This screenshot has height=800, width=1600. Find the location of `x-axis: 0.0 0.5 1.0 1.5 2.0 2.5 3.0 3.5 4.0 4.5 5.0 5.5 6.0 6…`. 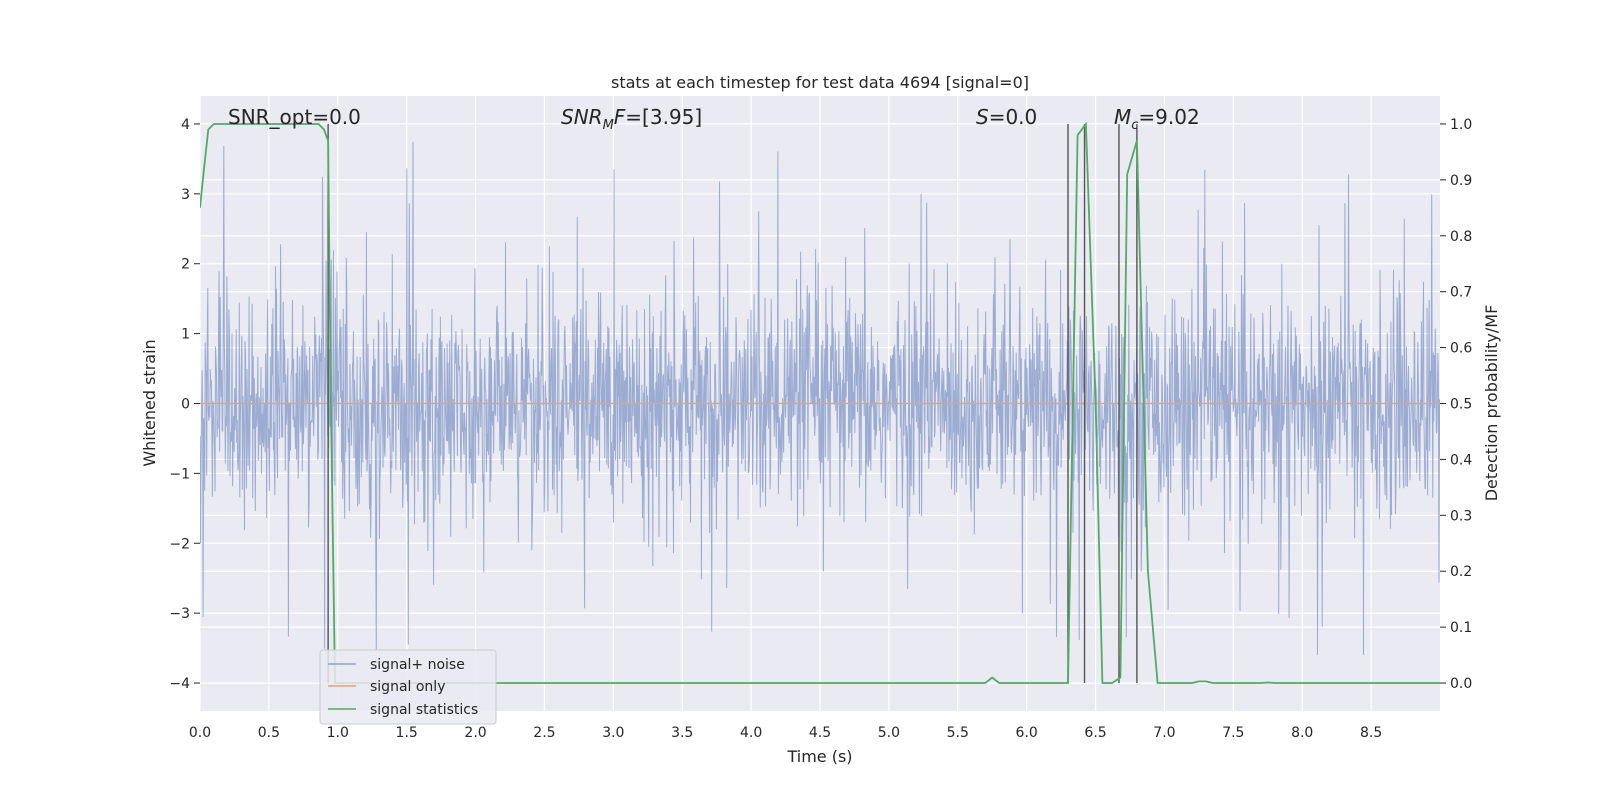

x-axis: 0.0 0.5 1.0 1.5 2.0 2.5 3.0 3.5 4.0 4.5 5.0 5.5 6.0 6… is located at coordinates (785, 733).